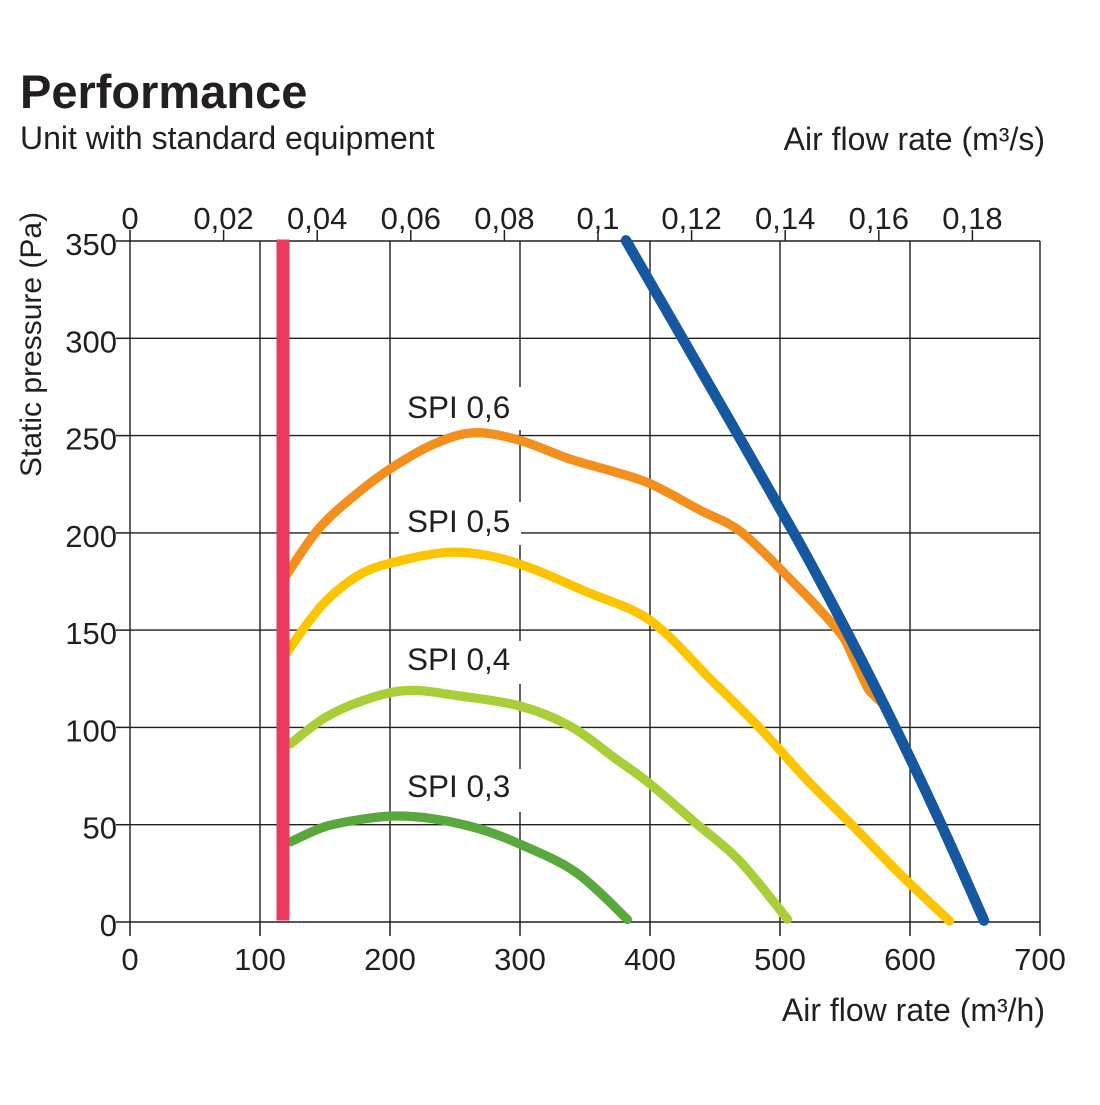 The width and height of the screenshot is (1100, 1105). Describe the element at coordinates (650, 959) in the screenshot. I see `svg-text: 400` at that location.